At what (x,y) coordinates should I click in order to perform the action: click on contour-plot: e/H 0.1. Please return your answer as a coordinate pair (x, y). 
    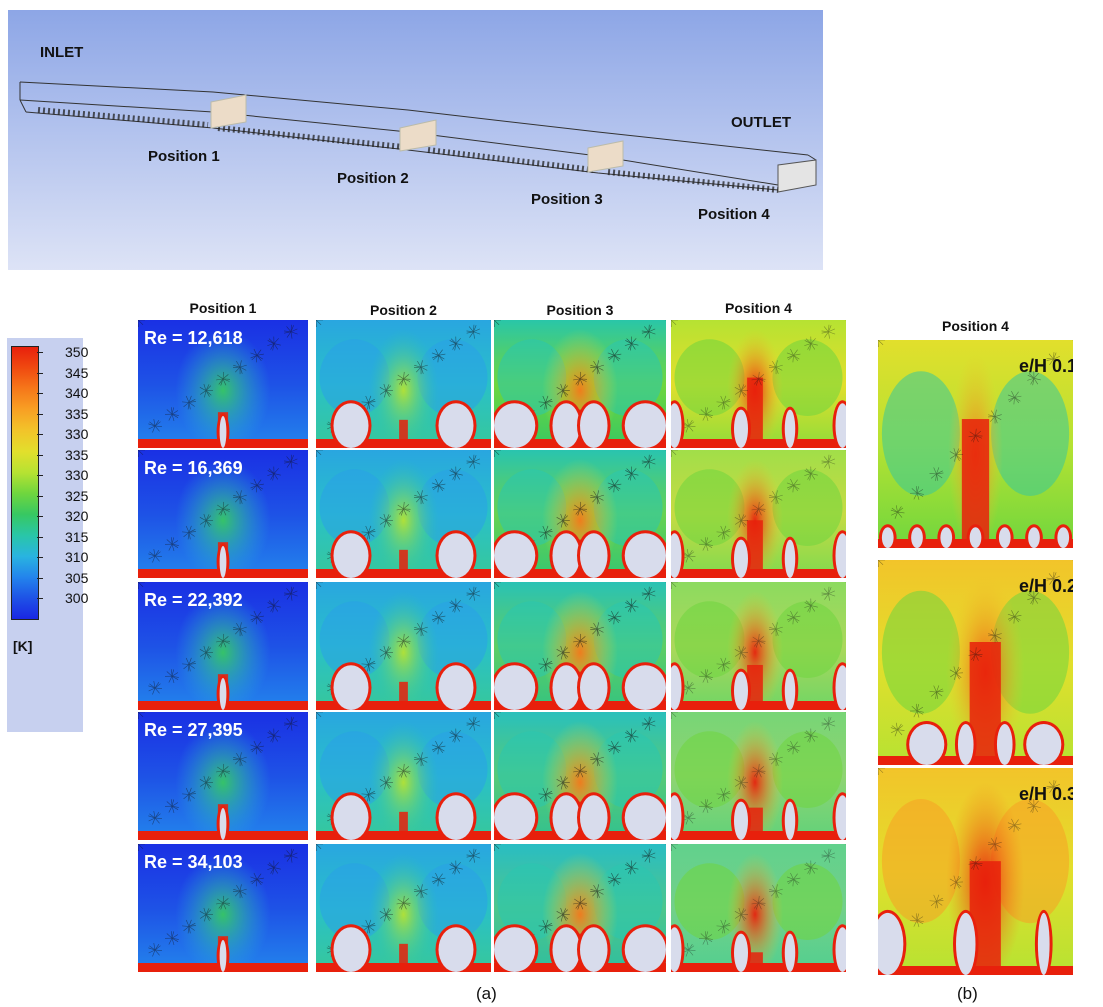
    Looking at the image, I should click on (975, 444).